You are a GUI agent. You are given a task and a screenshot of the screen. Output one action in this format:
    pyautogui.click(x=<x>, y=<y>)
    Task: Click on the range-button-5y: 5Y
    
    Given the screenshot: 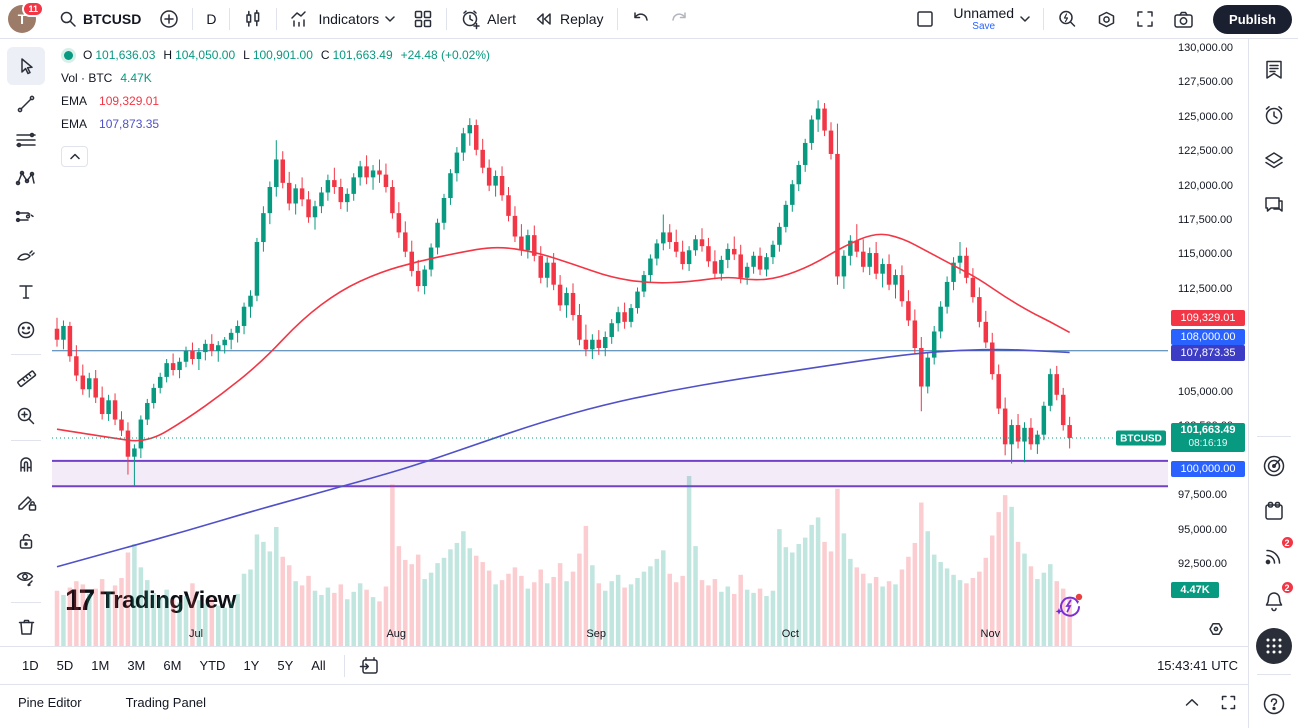 What is the action you would take?
    pyautogui.click(x=285, y=665)
    